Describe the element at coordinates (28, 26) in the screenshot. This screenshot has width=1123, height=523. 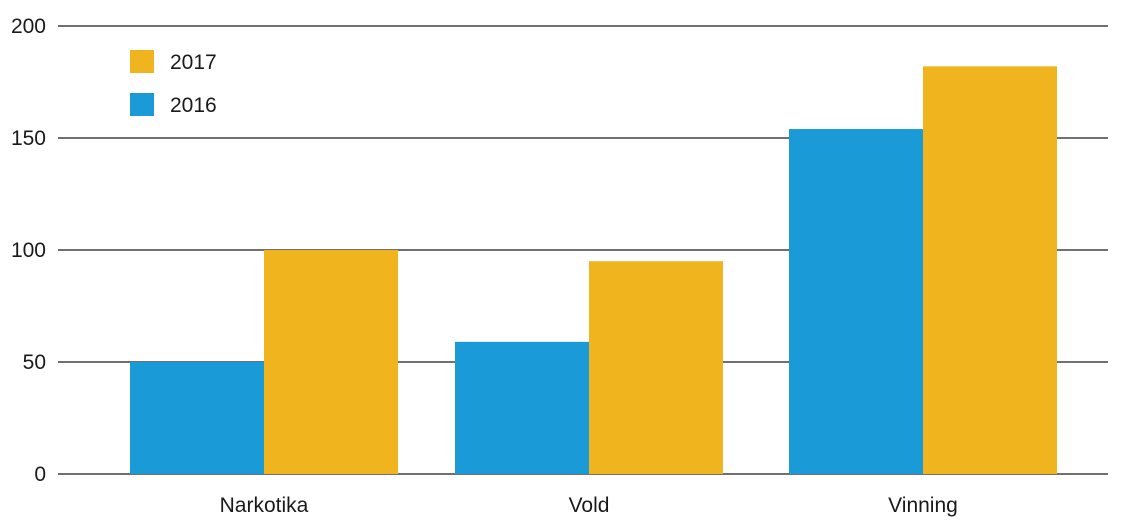
I see `y-tick-label: 200` at that location.